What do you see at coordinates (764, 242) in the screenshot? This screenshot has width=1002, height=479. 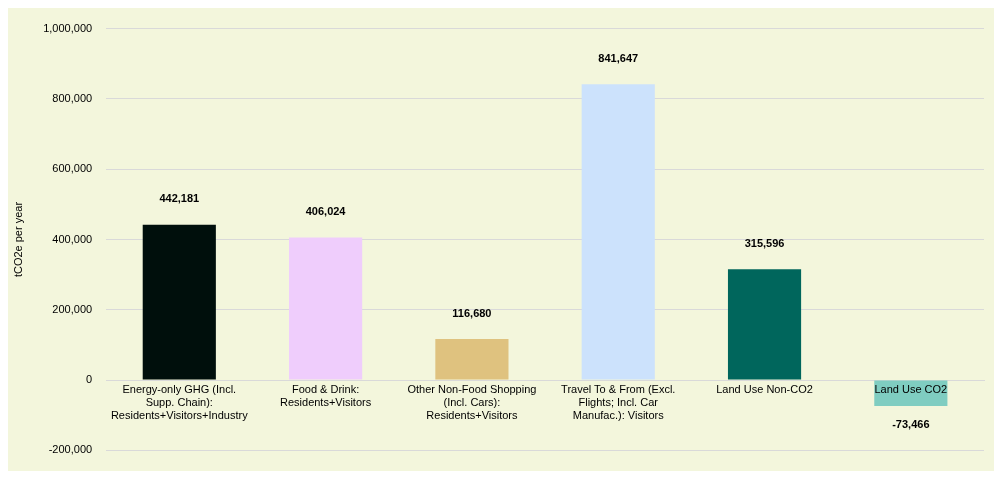 I see `data-label: 315,596` at bounding box center [764, 242].